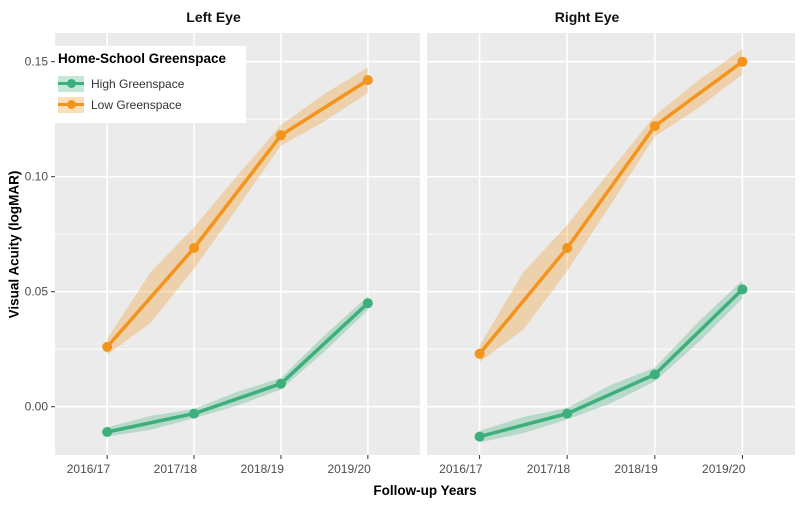 Image resolution: width=800 pixels, height=505 pixels. I want to click on facet-strip-right-eye: Right Eye, so click(587, 17).